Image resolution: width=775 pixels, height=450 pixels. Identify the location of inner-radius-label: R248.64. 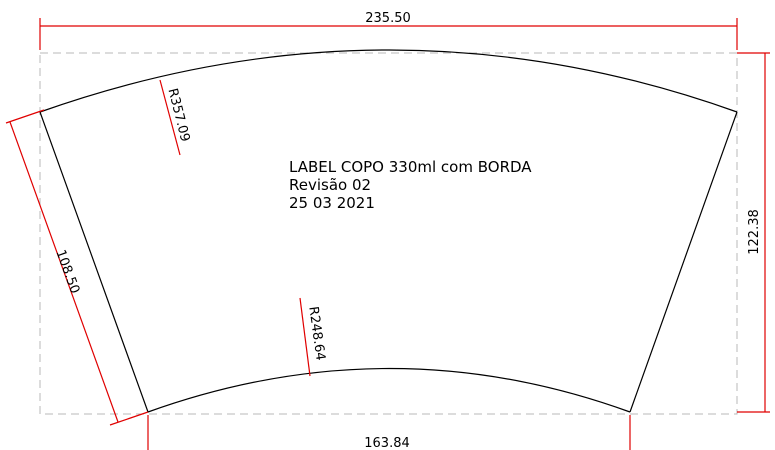
(316, 333).